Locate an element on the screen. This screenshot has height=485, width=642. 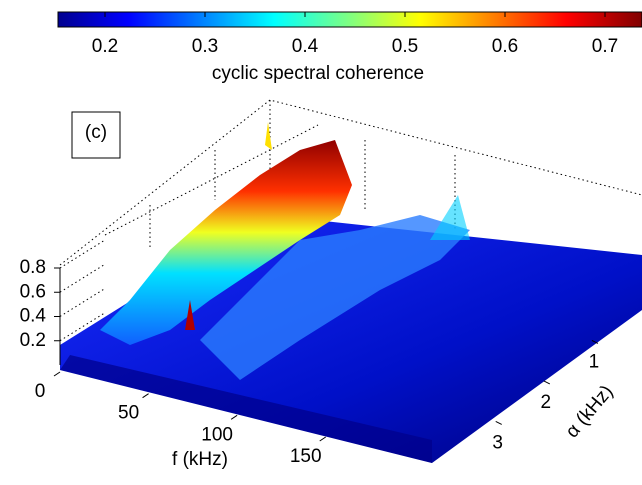
x-tick-label: 100 is located at coordinates (217, 434).